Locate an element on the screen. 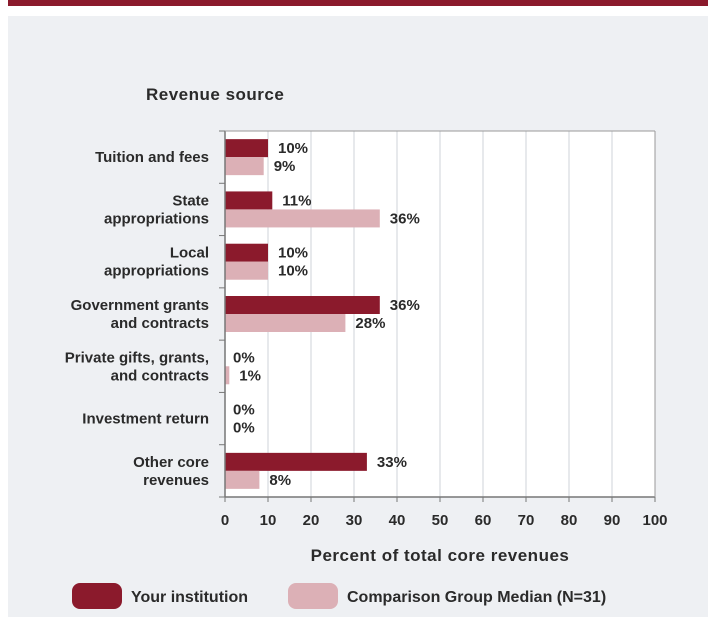 This screenshot has height=617, width=709. bar-value-label: 8% is located at coordinates (280, 480).